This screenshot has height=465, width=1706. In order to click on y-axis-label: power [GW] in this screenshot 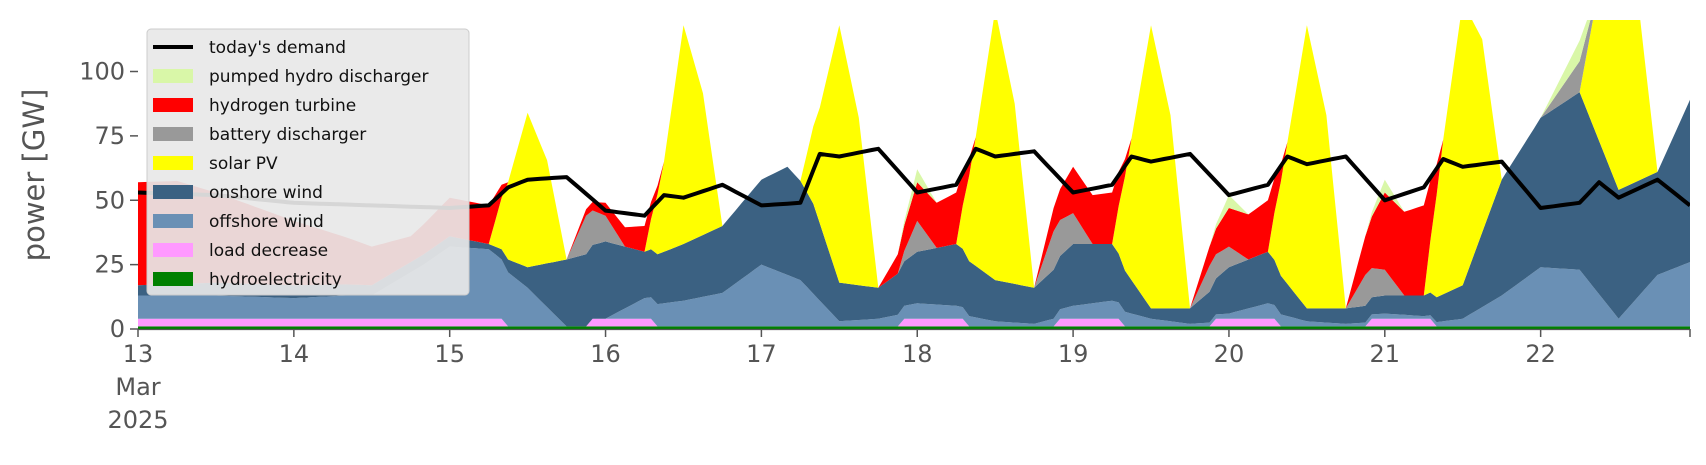, I will do `click(34, 175)`.